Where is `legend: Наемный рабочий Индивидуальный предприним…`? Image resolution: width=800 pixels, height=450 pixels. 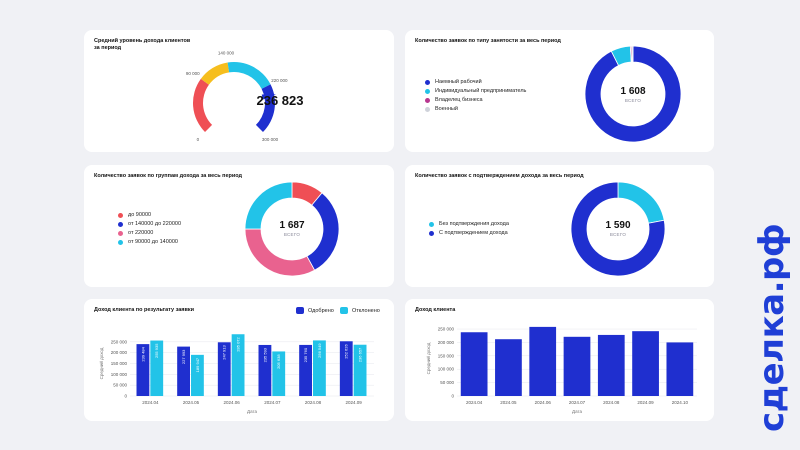 legend: Наемный рабочий Индивидуальный предприним… is located at coordinates (475, 96).